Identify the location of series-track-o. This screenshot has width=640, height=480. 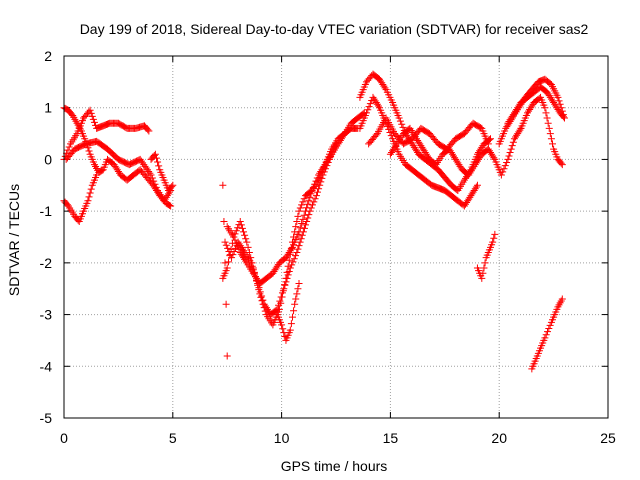
(486, 256).